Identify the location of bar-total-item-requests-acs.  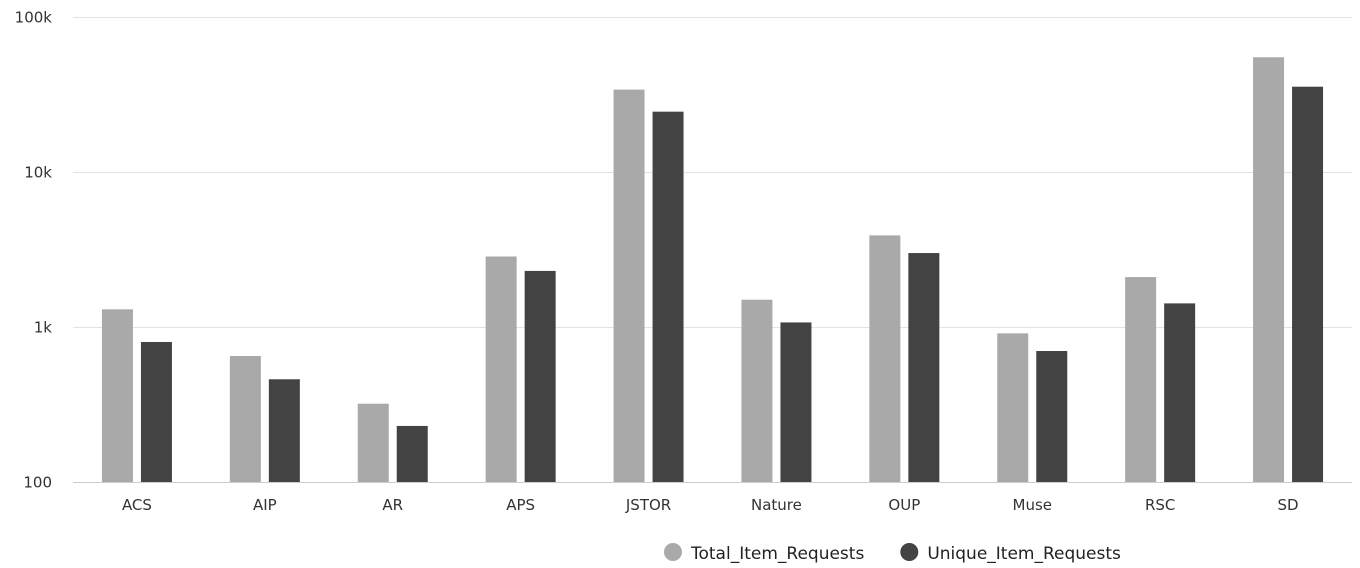
(117, 395).